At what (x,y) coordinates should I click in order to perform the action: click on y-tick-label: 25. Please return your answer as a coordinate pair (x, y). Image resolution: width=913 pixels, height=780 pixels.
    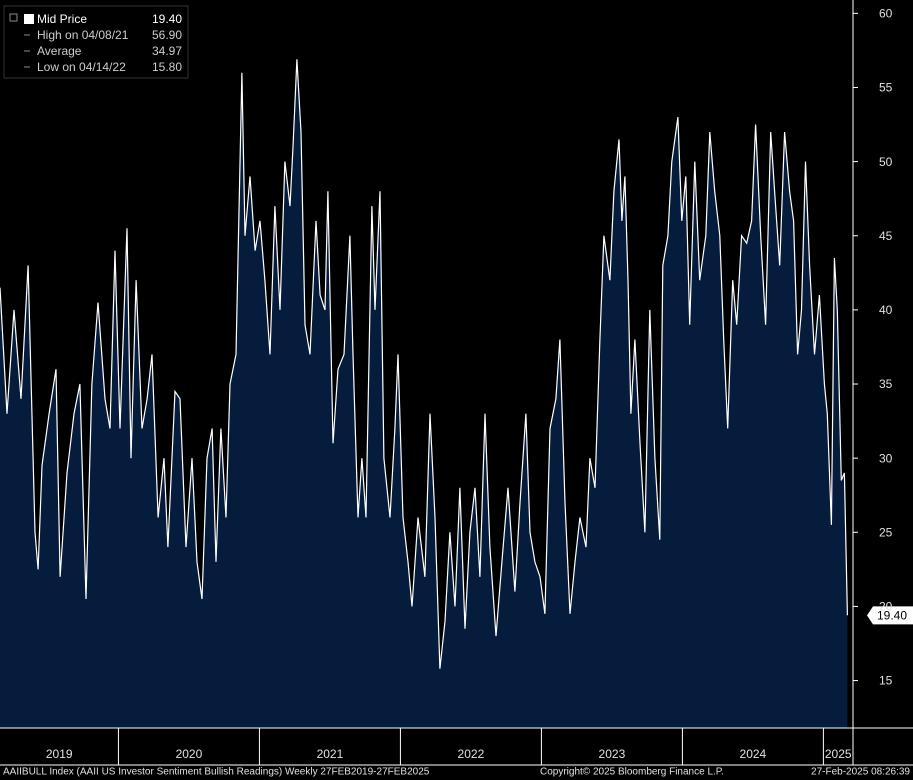
    Looking at the image, I should click on (886, 532).